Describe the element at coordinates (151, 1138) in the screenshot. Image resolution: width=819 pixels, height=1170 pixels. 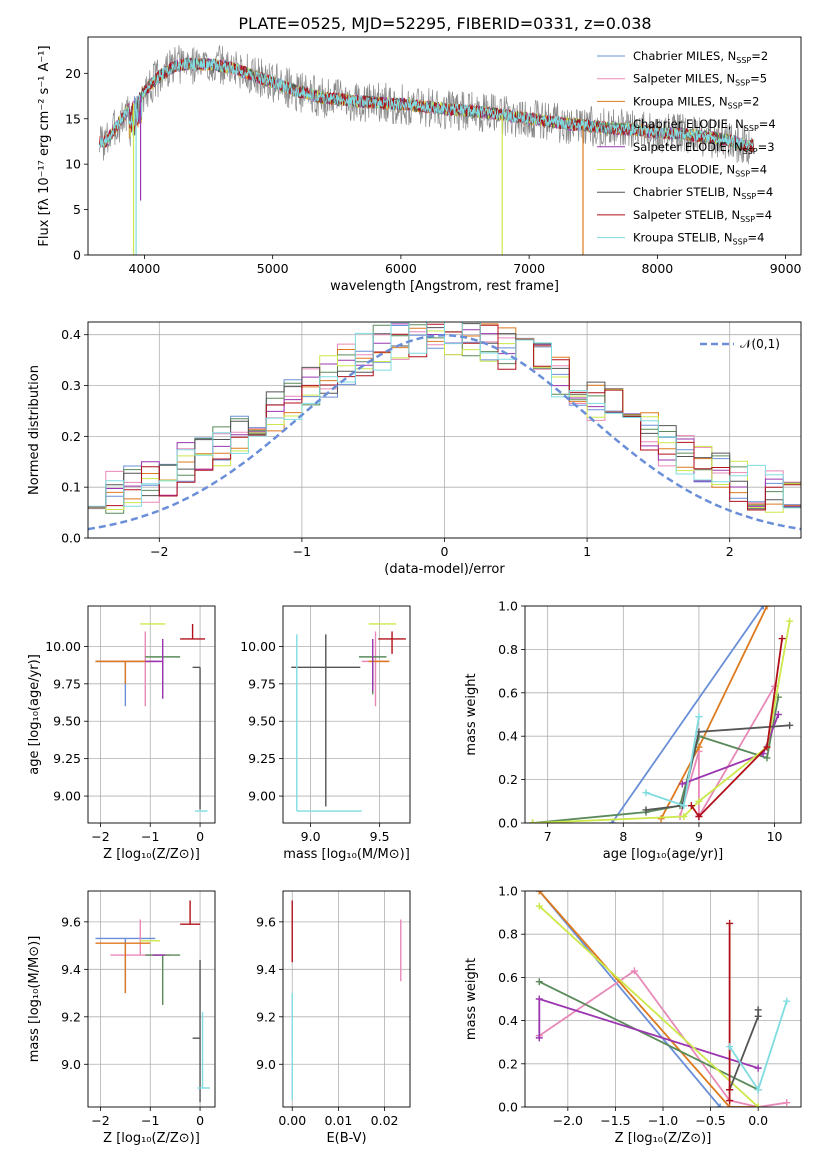
I see `x-axis-label: Z [log₁₀(Z/Z⊙)]` at that location.